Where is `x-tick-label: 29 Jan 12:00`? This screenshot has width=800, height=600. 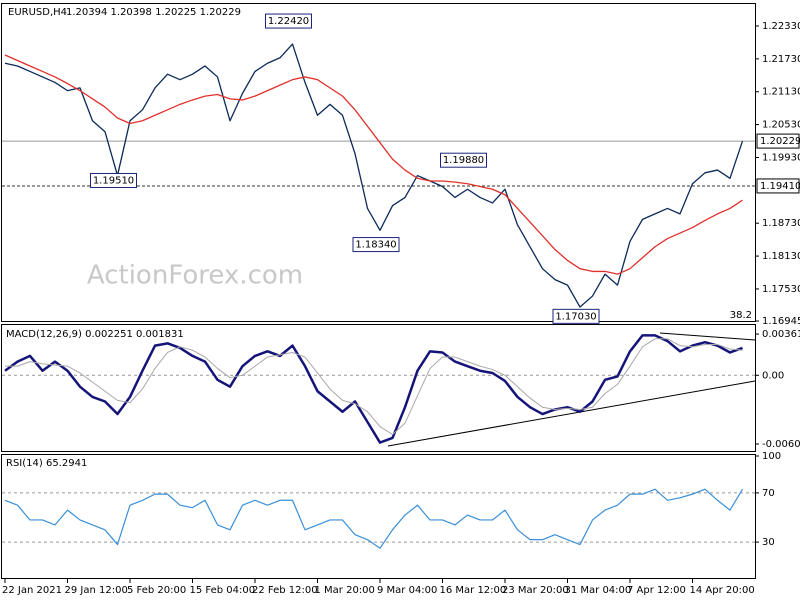
x-tick-label: 29 Jan 12:00 is located at coordinates (96, 590).